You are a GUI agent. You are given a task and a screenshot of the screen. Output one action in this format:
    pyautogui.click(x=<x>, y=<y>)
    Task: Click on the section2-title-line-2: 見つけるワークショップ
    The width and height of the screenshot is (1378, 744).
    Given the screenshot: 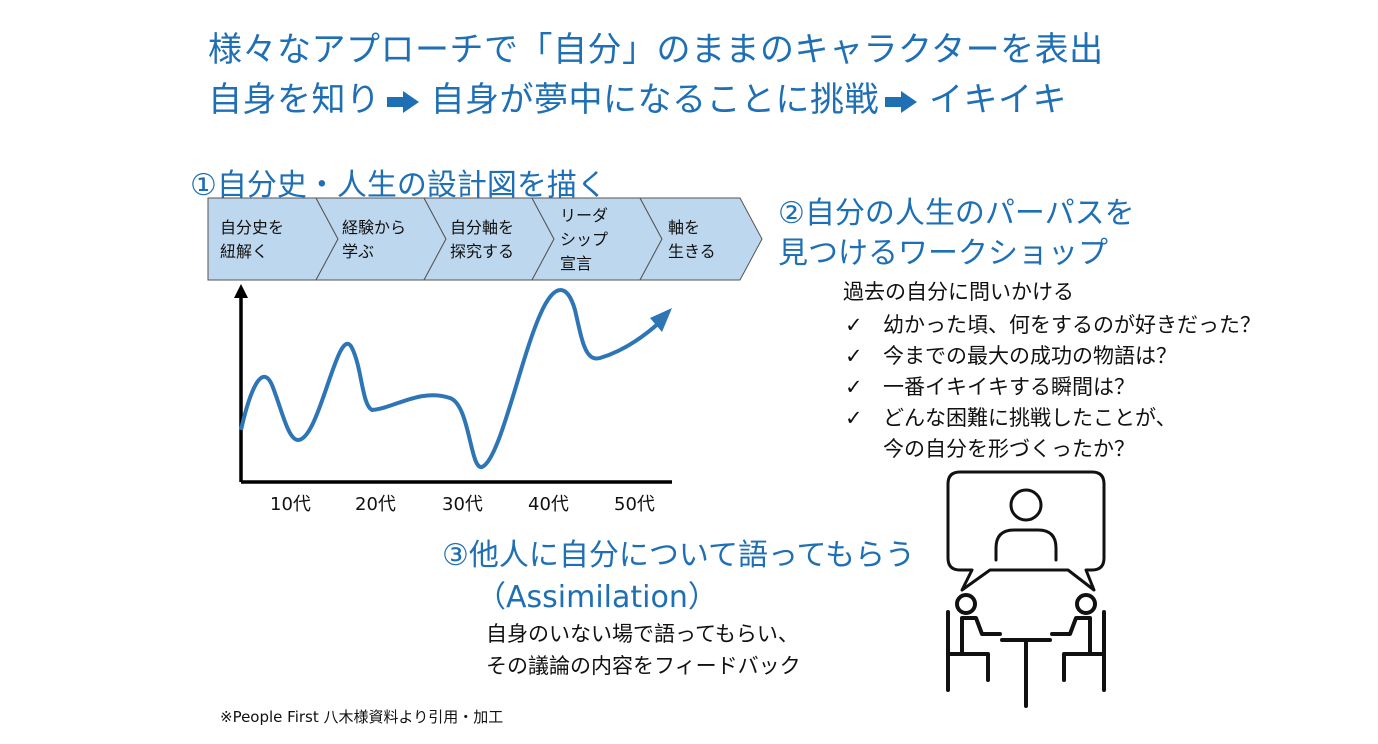 What is the action you would take?
    pyautogui.click(x=943, y=253)
    